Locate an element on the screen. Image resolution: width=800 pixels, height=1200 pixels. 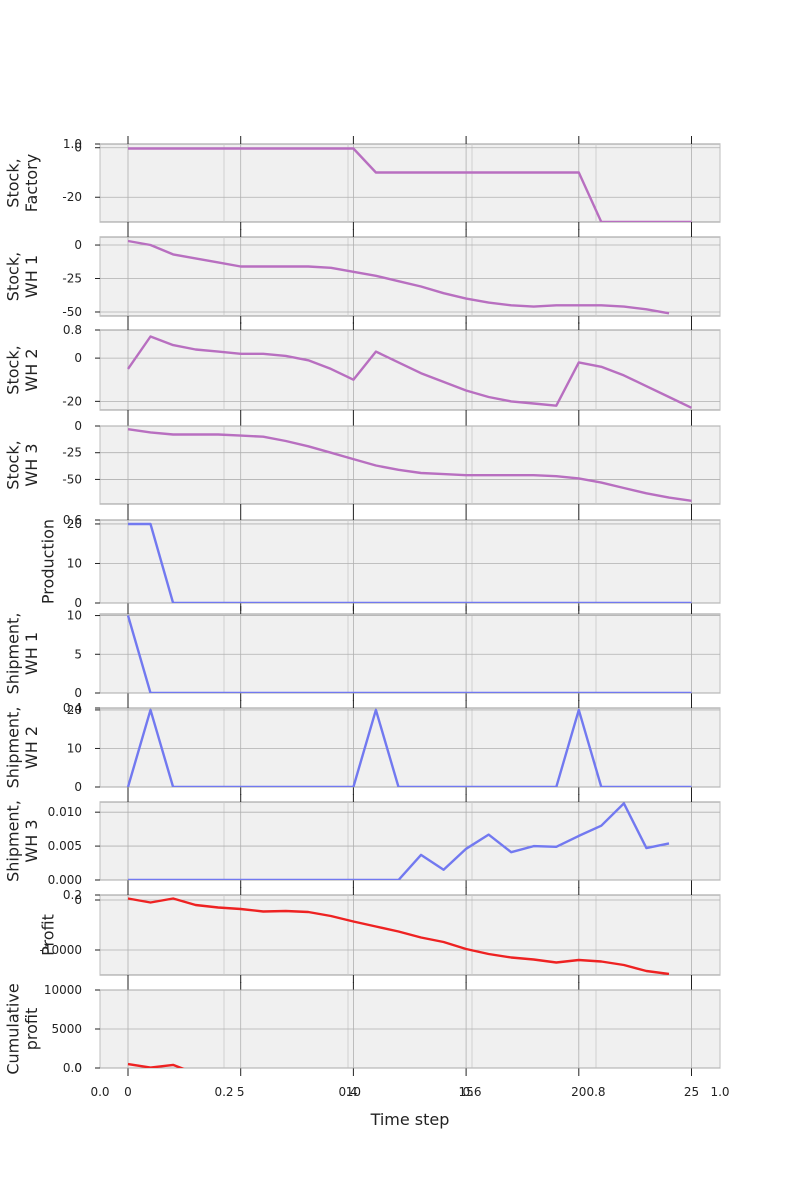
x-tick-label: 5 is located at coordinates (241, 1092).